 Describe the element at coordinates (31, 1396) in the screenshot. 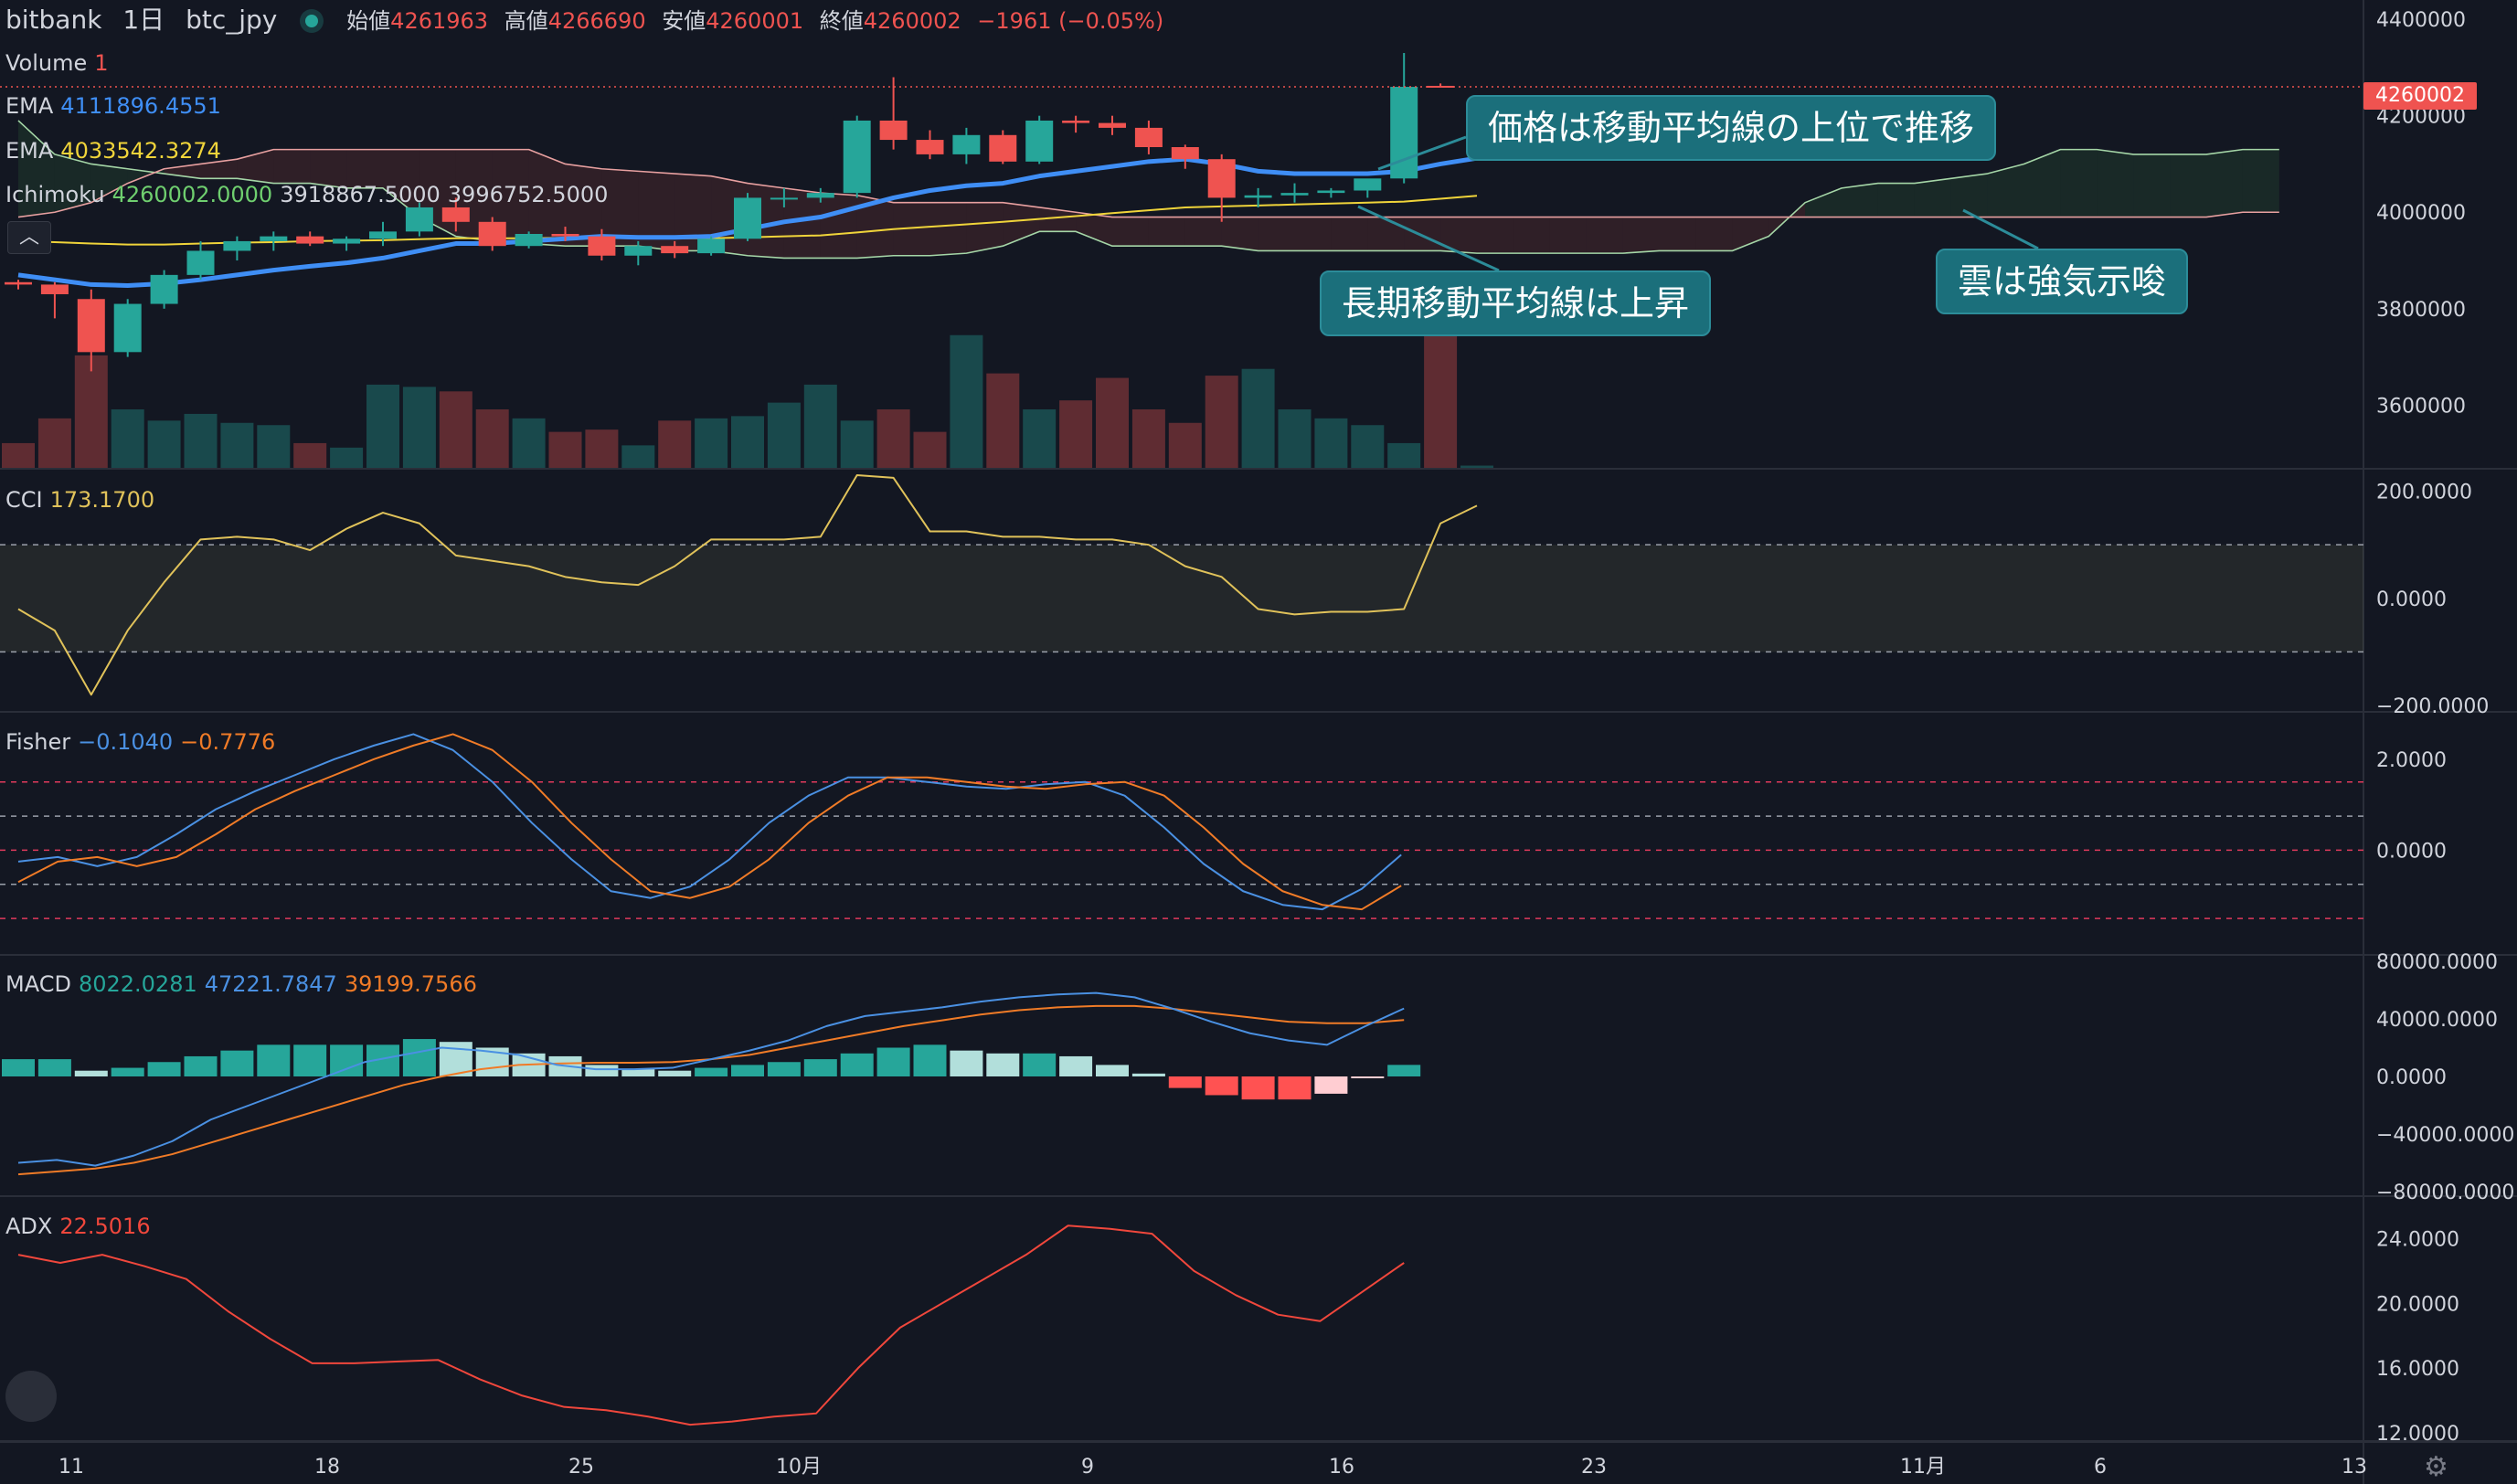

I see `tradingview-logo-icon` at that location.